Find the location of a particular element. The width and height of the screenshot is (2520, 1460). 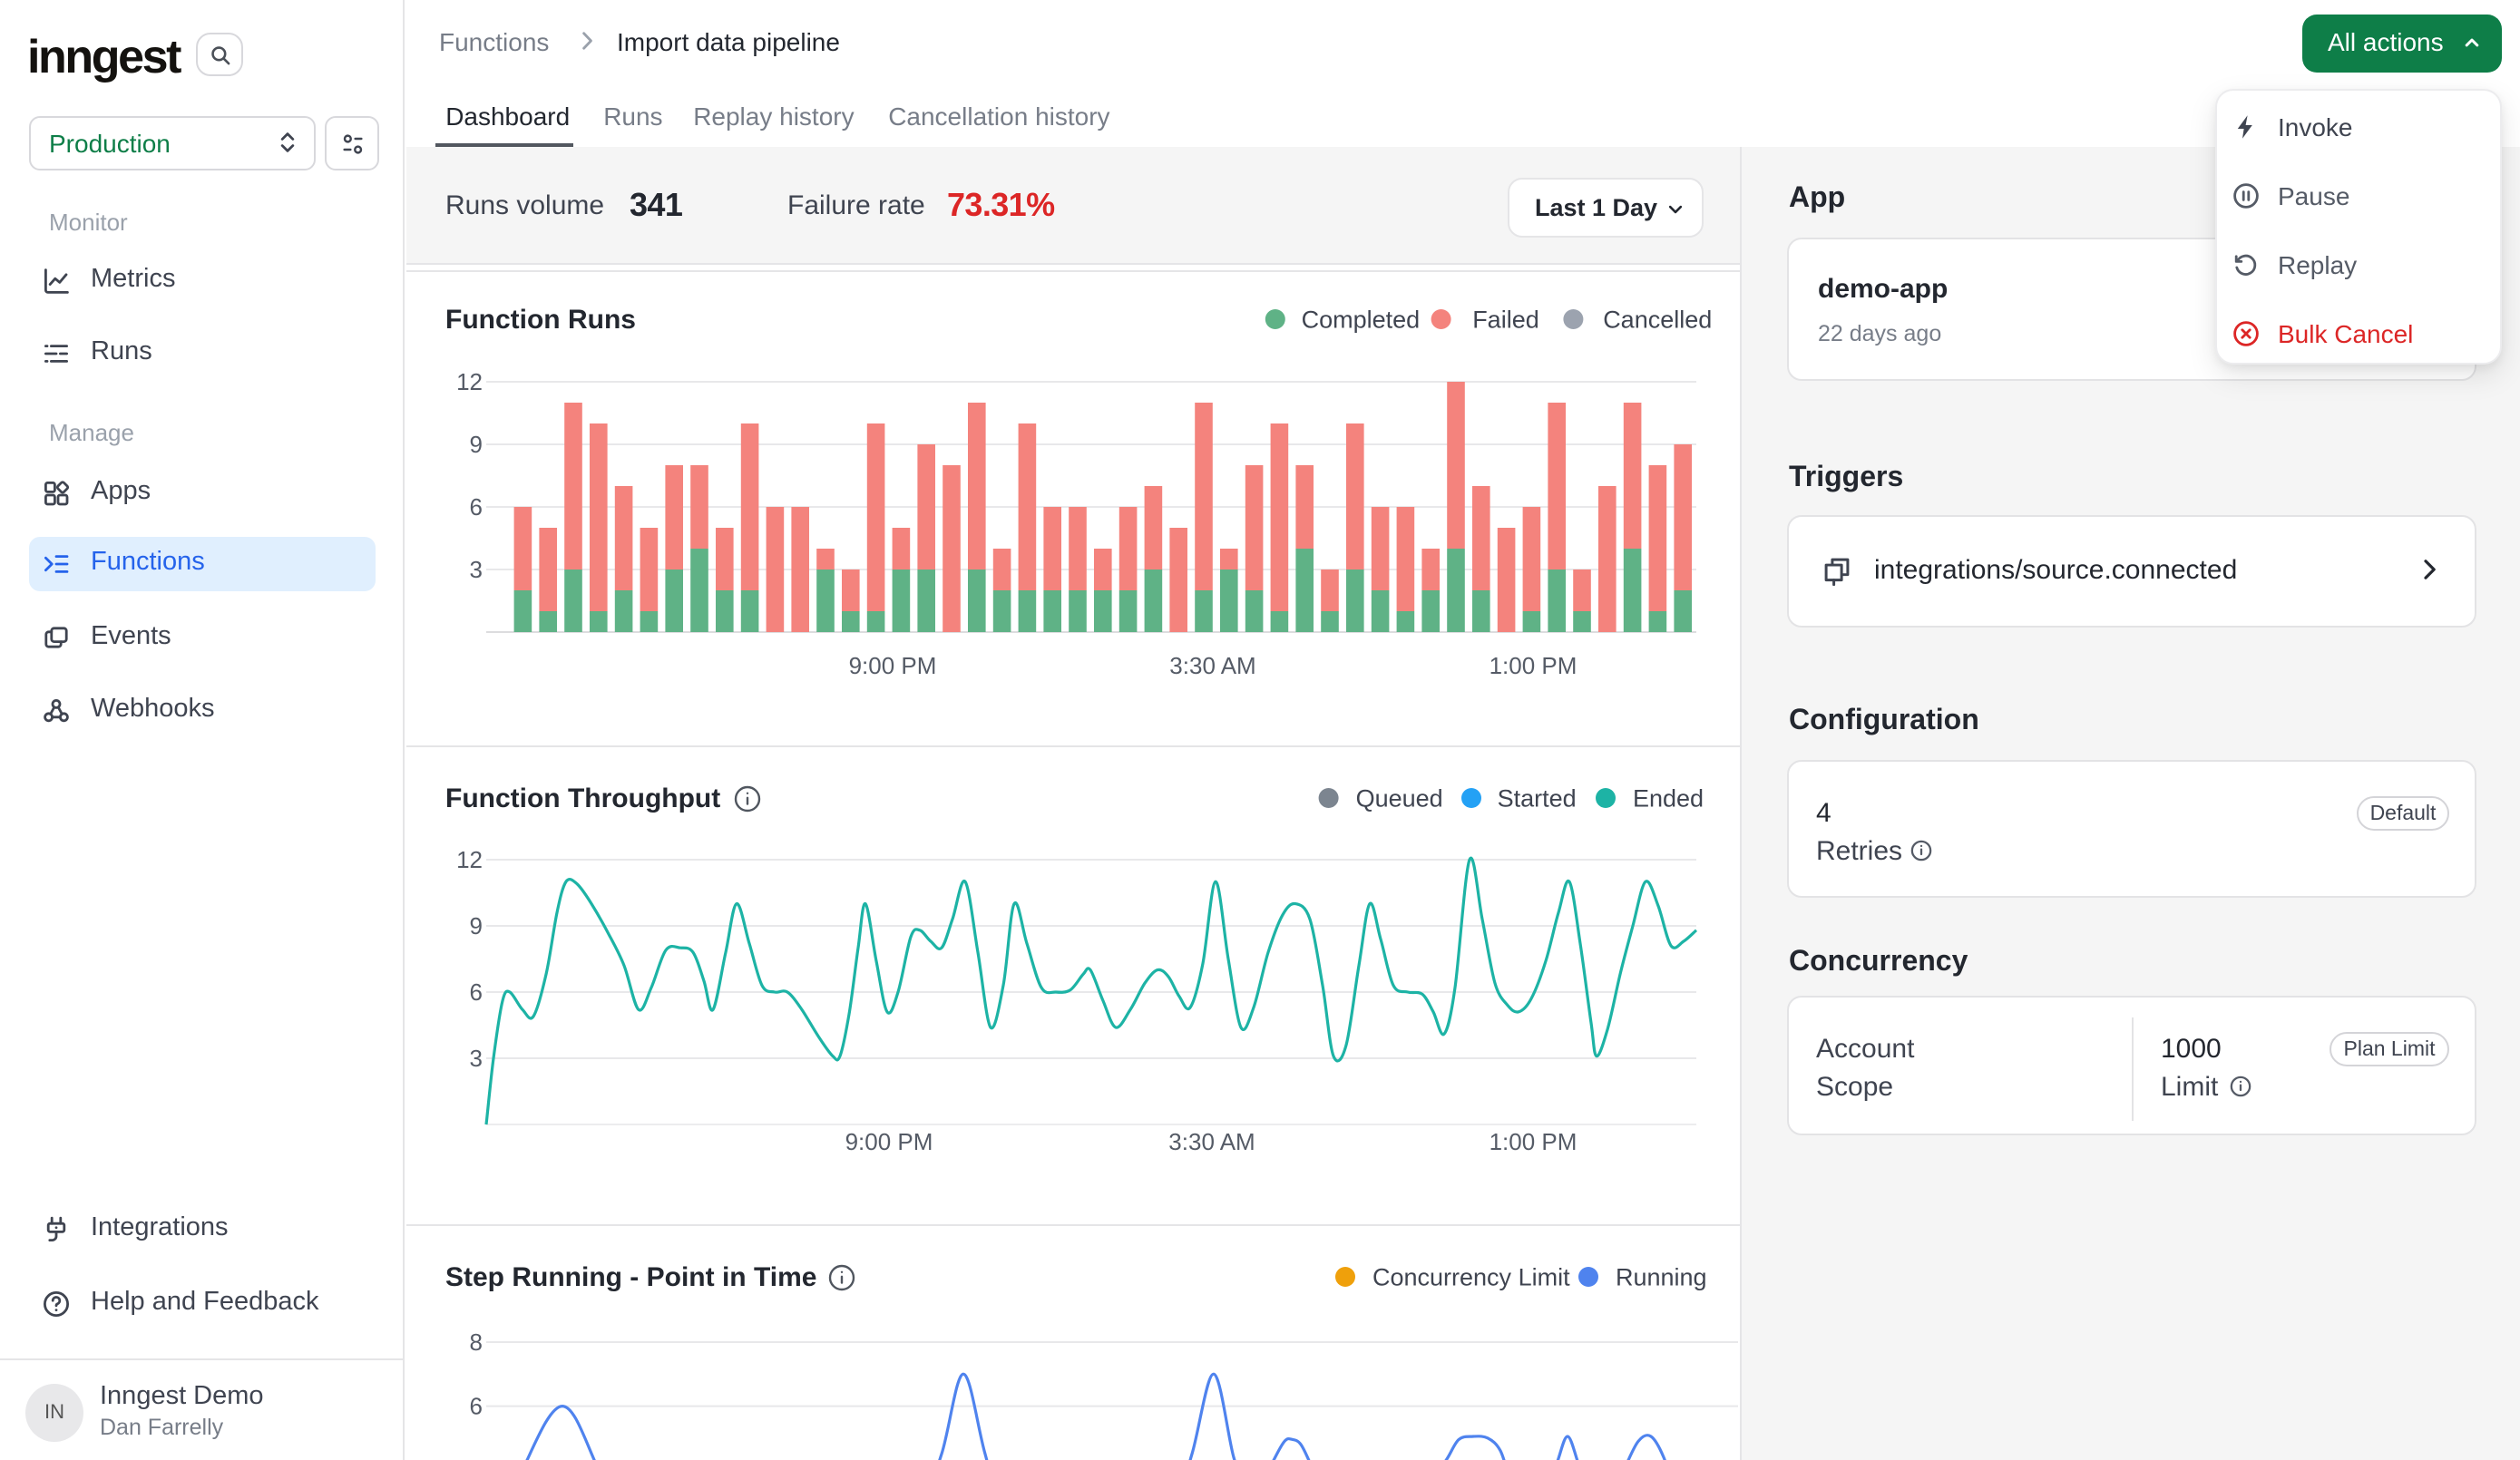

svg-text: Ended is located at coordinates (1668, 798).